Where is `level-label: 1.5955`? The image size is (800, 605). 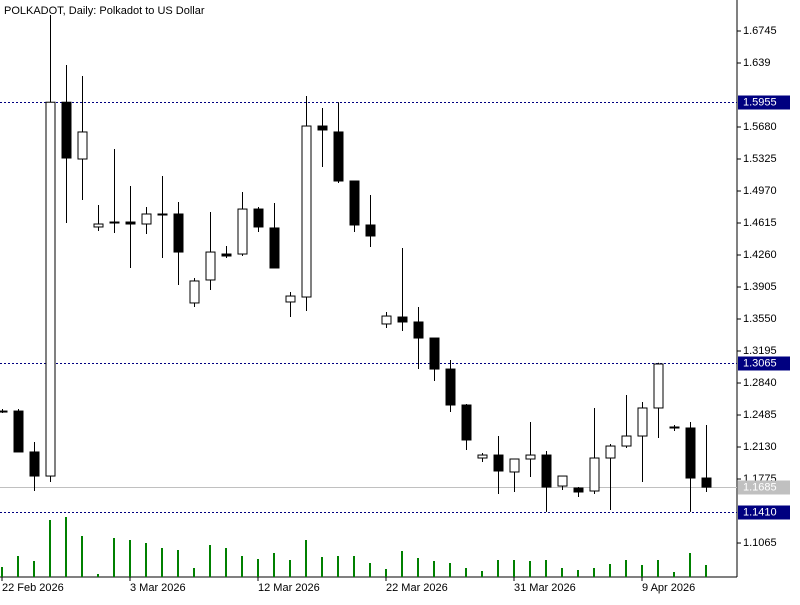 level-label: 1.5955 is located at coordinates (760, 102).